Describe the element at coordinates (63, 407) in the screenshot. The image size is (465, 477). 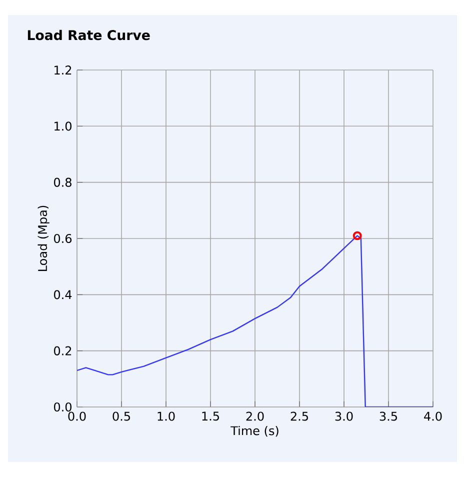
I see `y-tick-label: 0.0` at that location.